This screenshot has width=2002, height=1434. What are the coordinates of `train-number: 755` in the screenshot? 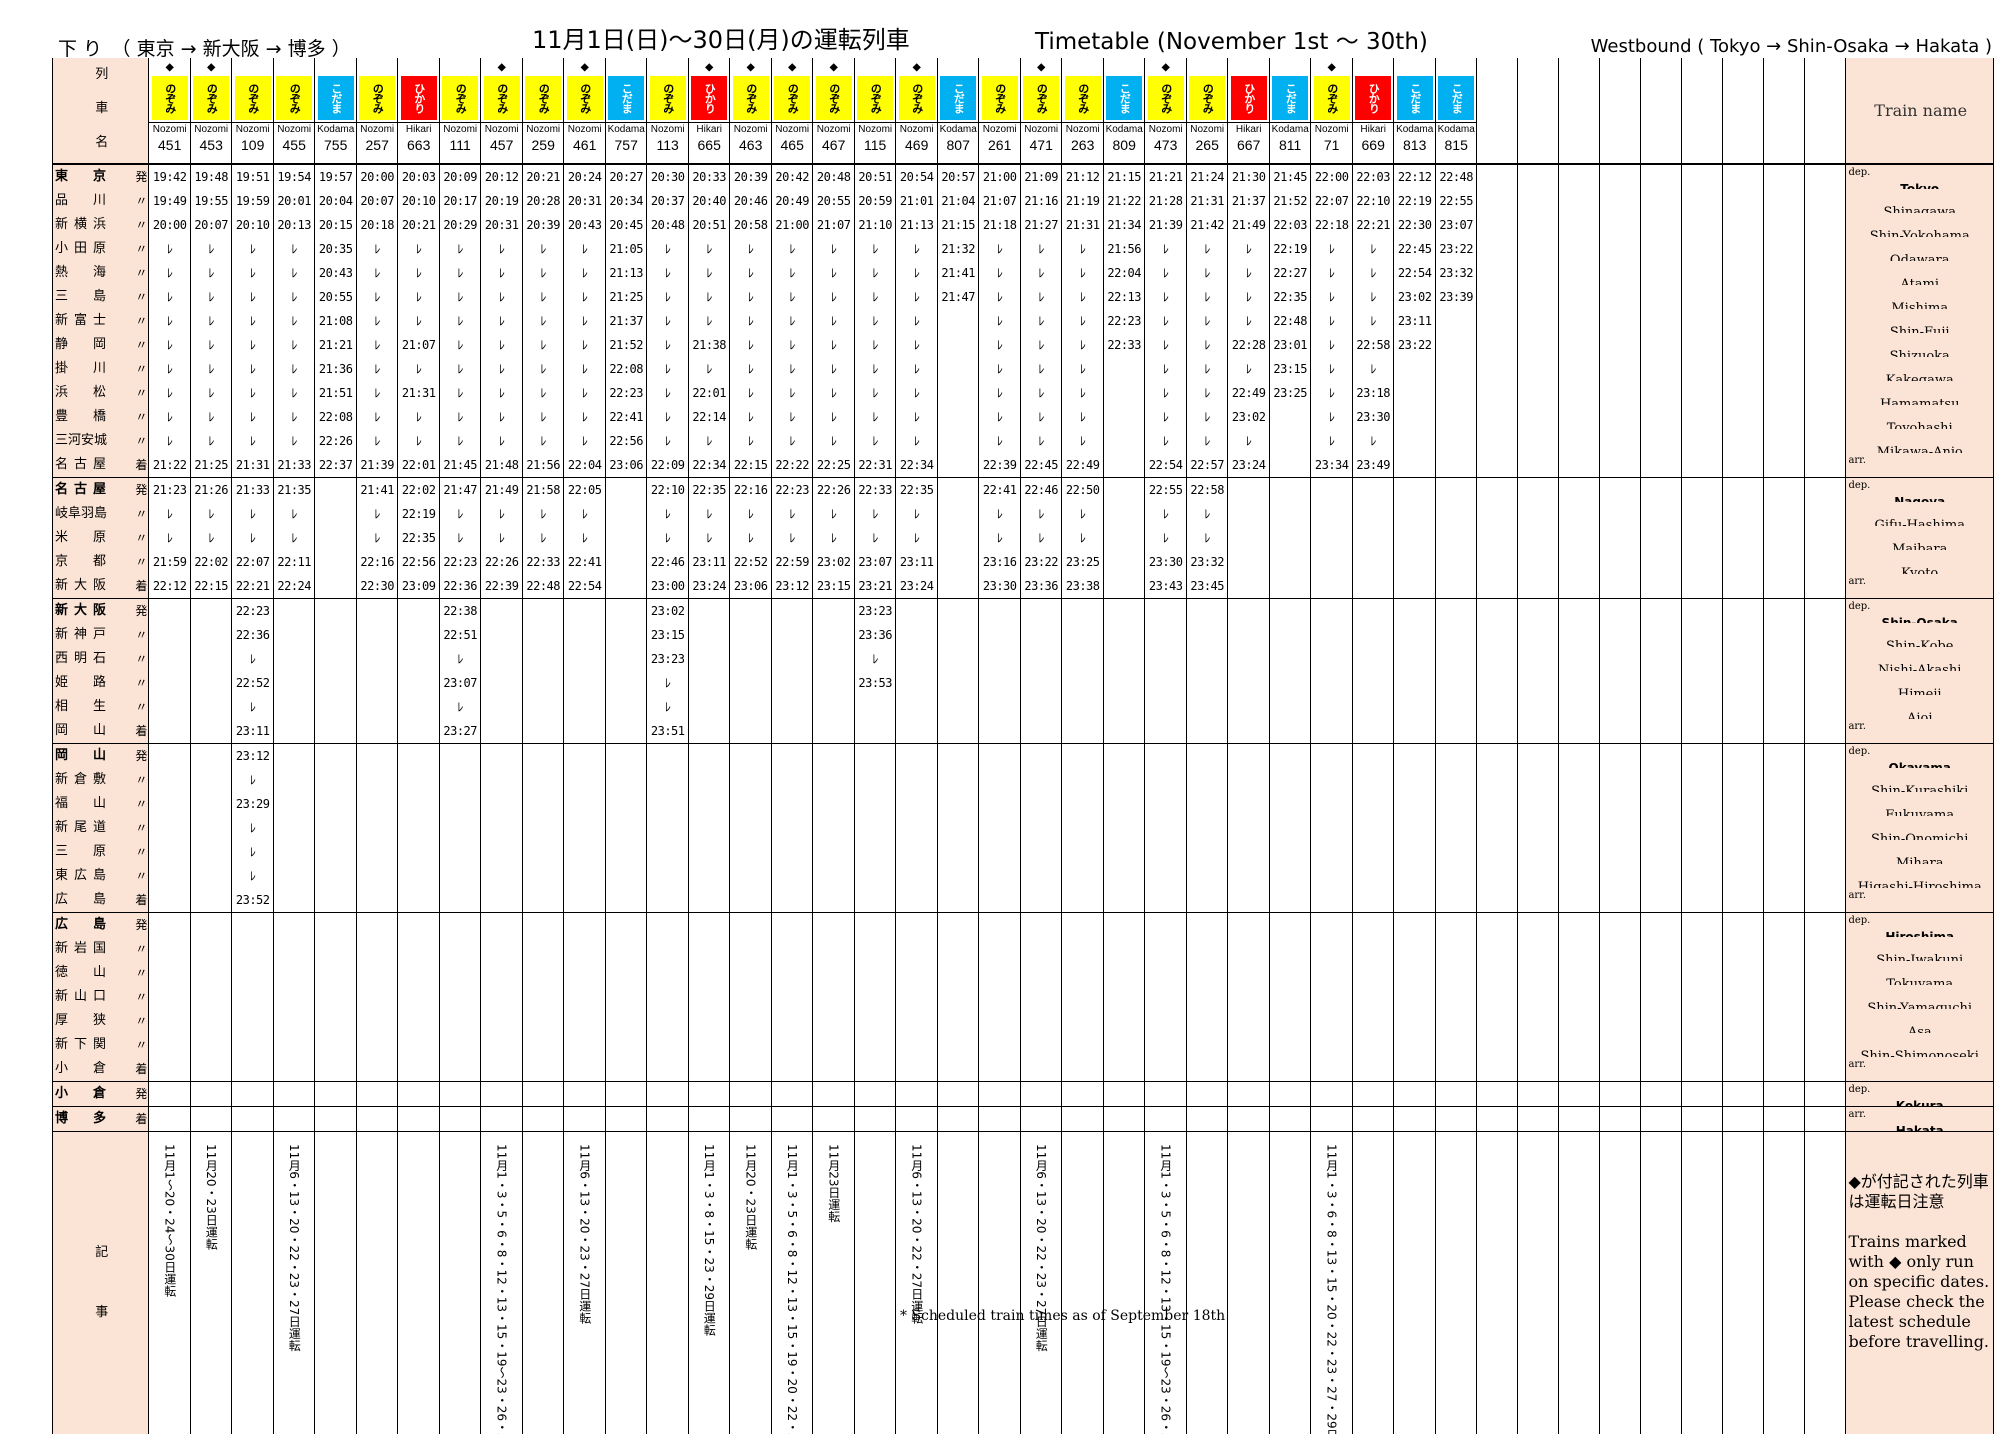 It's located at (335, 145).